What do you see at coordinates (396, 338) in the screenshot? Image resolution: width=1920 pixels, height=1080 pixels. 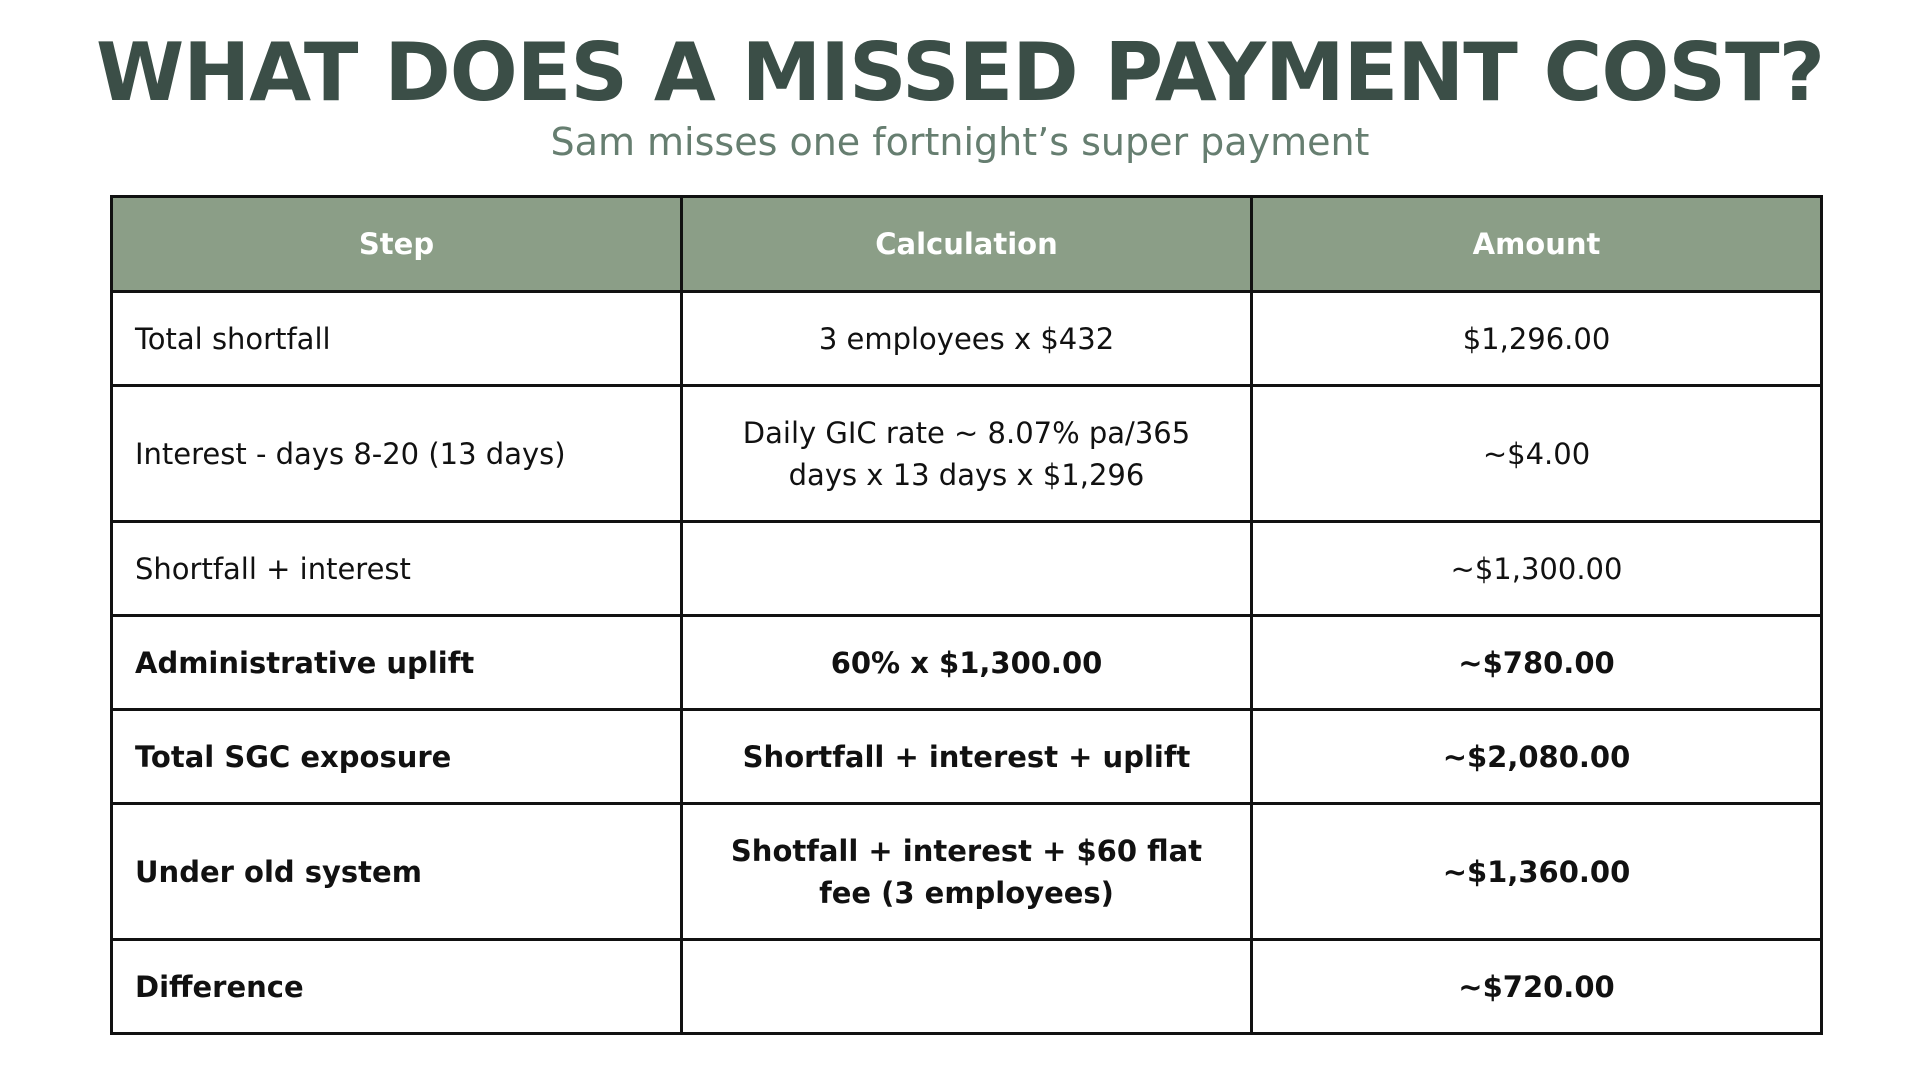 I see `step-cell: Total shortfall` at bounding box center [396, 338].